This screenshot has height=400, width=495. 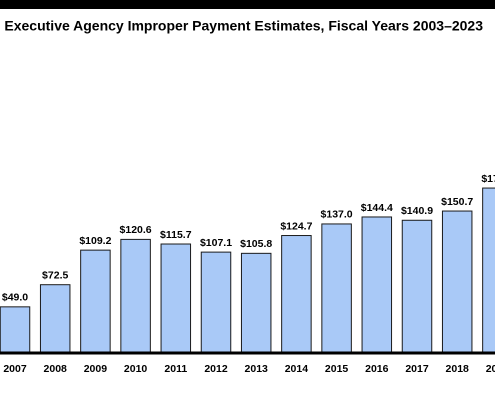 I want to click on x-tick-label: 2015, so click(x=337, y=369).